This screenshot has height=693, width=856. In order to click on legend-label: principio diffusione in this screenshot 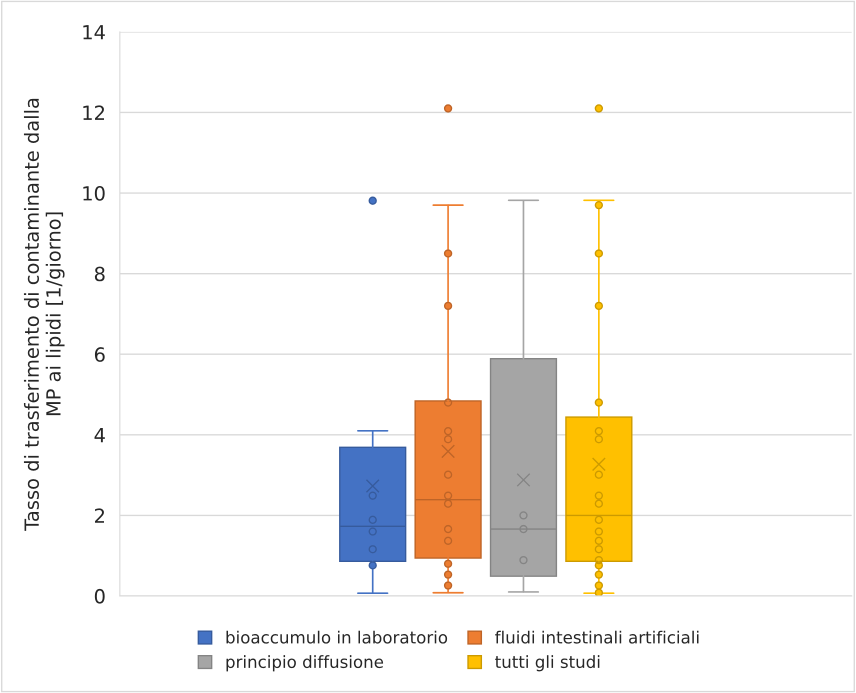, I will do `click(305, 663)`.